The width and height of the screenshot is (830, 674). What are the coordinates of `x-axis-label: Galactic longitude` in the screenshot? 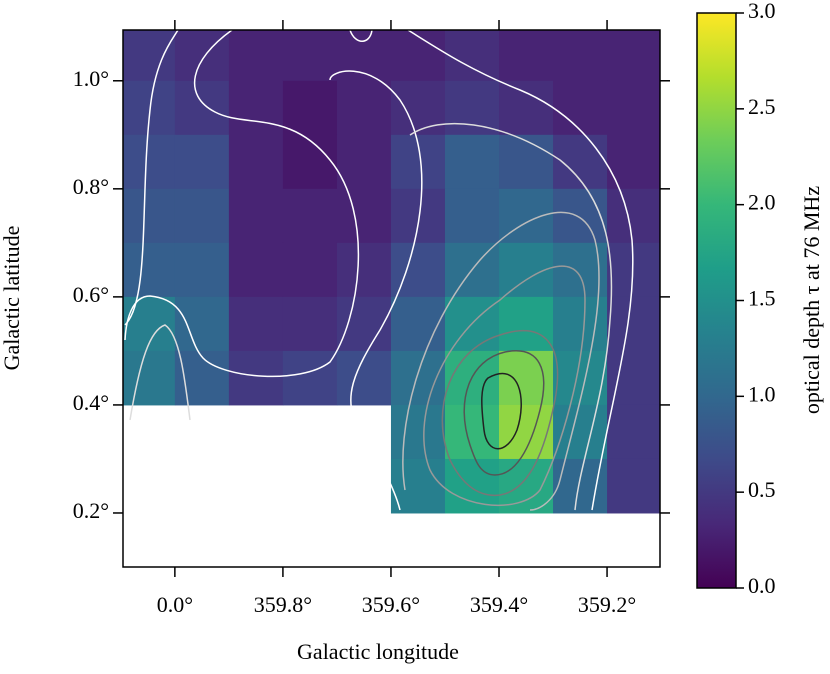 It's located at (378, 651).